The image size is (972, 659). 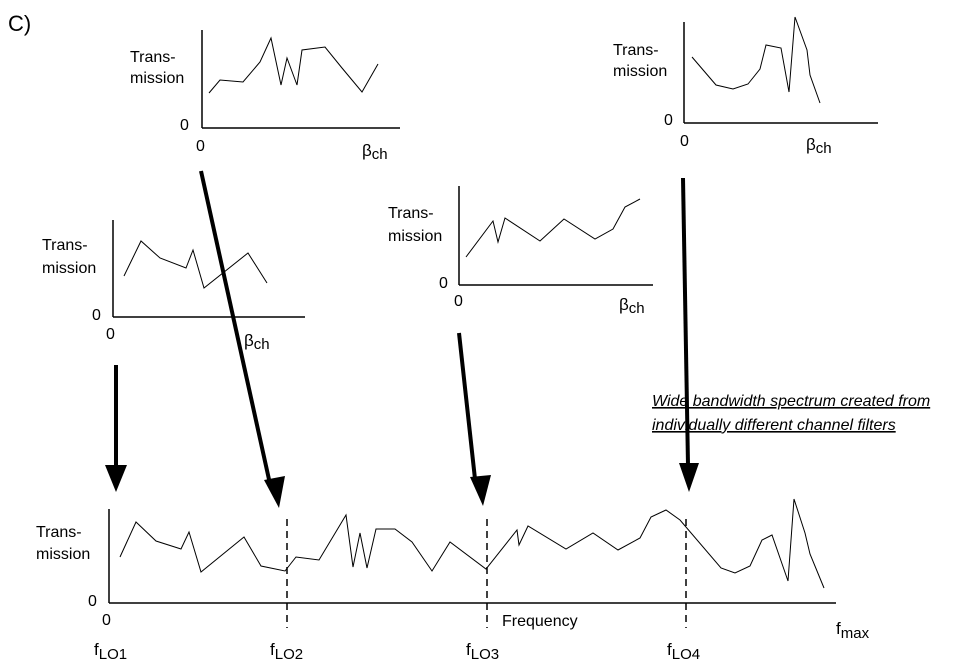 I want to click on inset-2-beta-ch-label: βch, so click(x=819, y=146).